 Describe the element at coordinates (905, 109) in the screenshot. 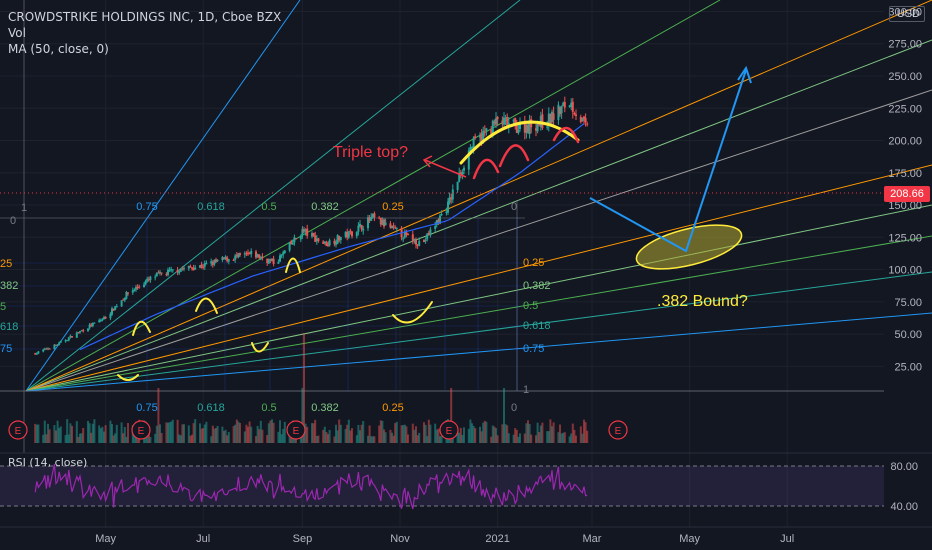

I see `price-tick-label: 225.00` at that location.